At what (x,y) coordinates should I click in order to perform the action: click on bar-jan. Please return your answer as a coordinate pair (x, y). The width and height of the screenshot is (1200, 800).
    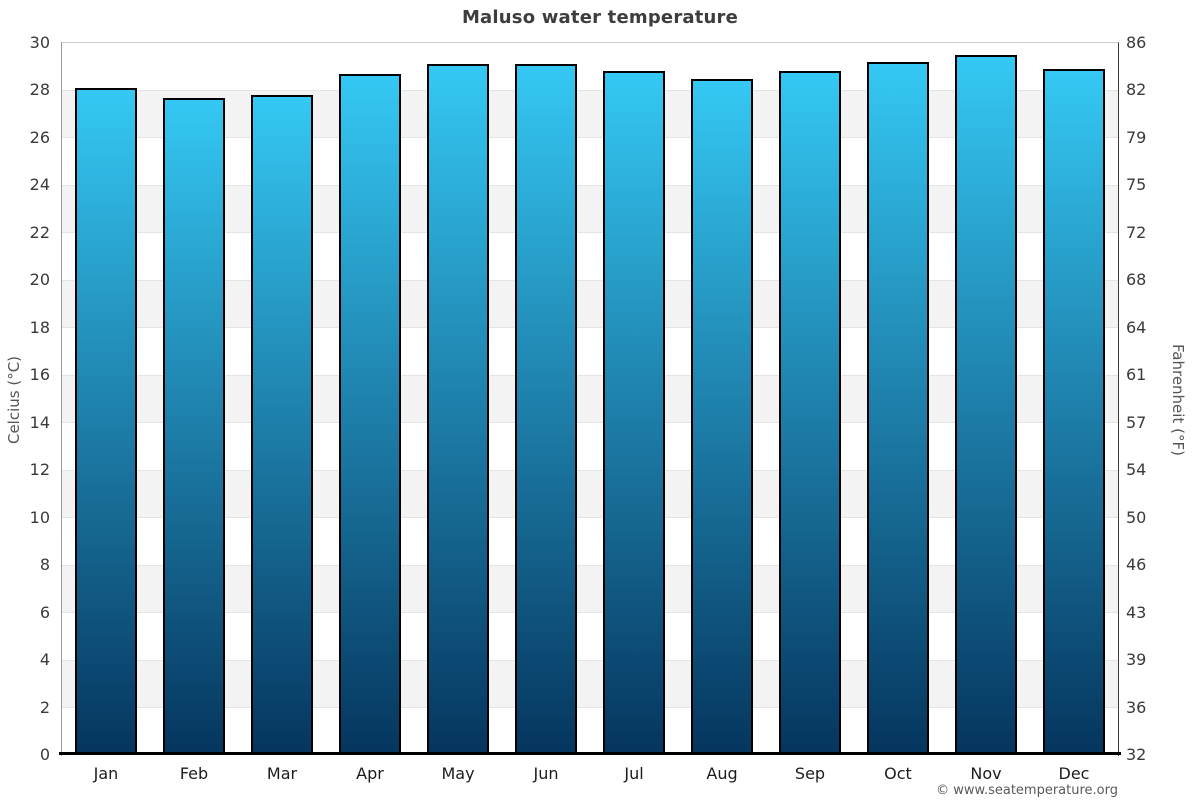
    Looking at the image, I should click on (106, 421).